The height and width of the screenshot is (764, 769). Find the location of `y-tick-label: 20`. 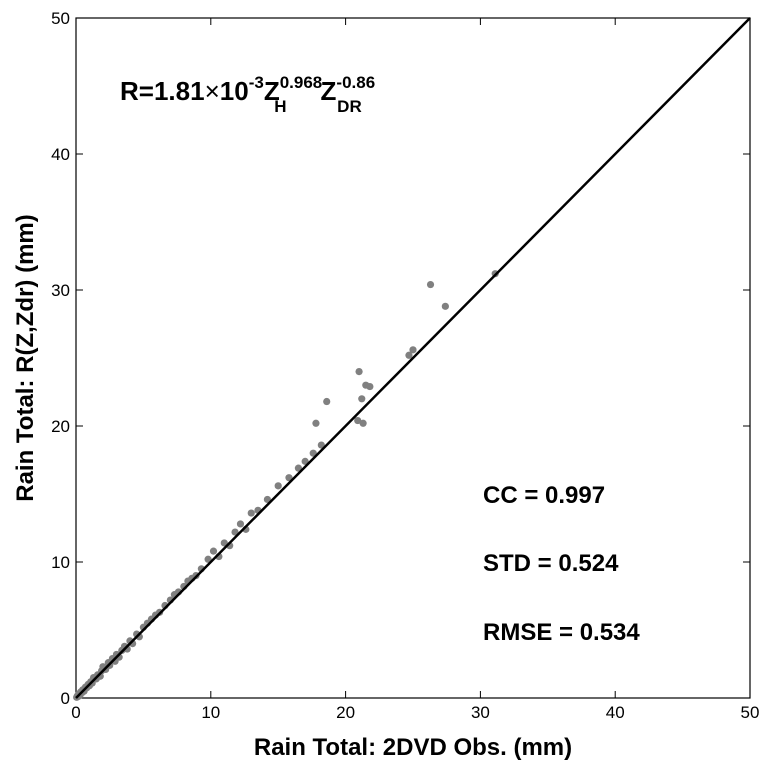

y-tick-label: 20 is located at coordinates (60, 426).